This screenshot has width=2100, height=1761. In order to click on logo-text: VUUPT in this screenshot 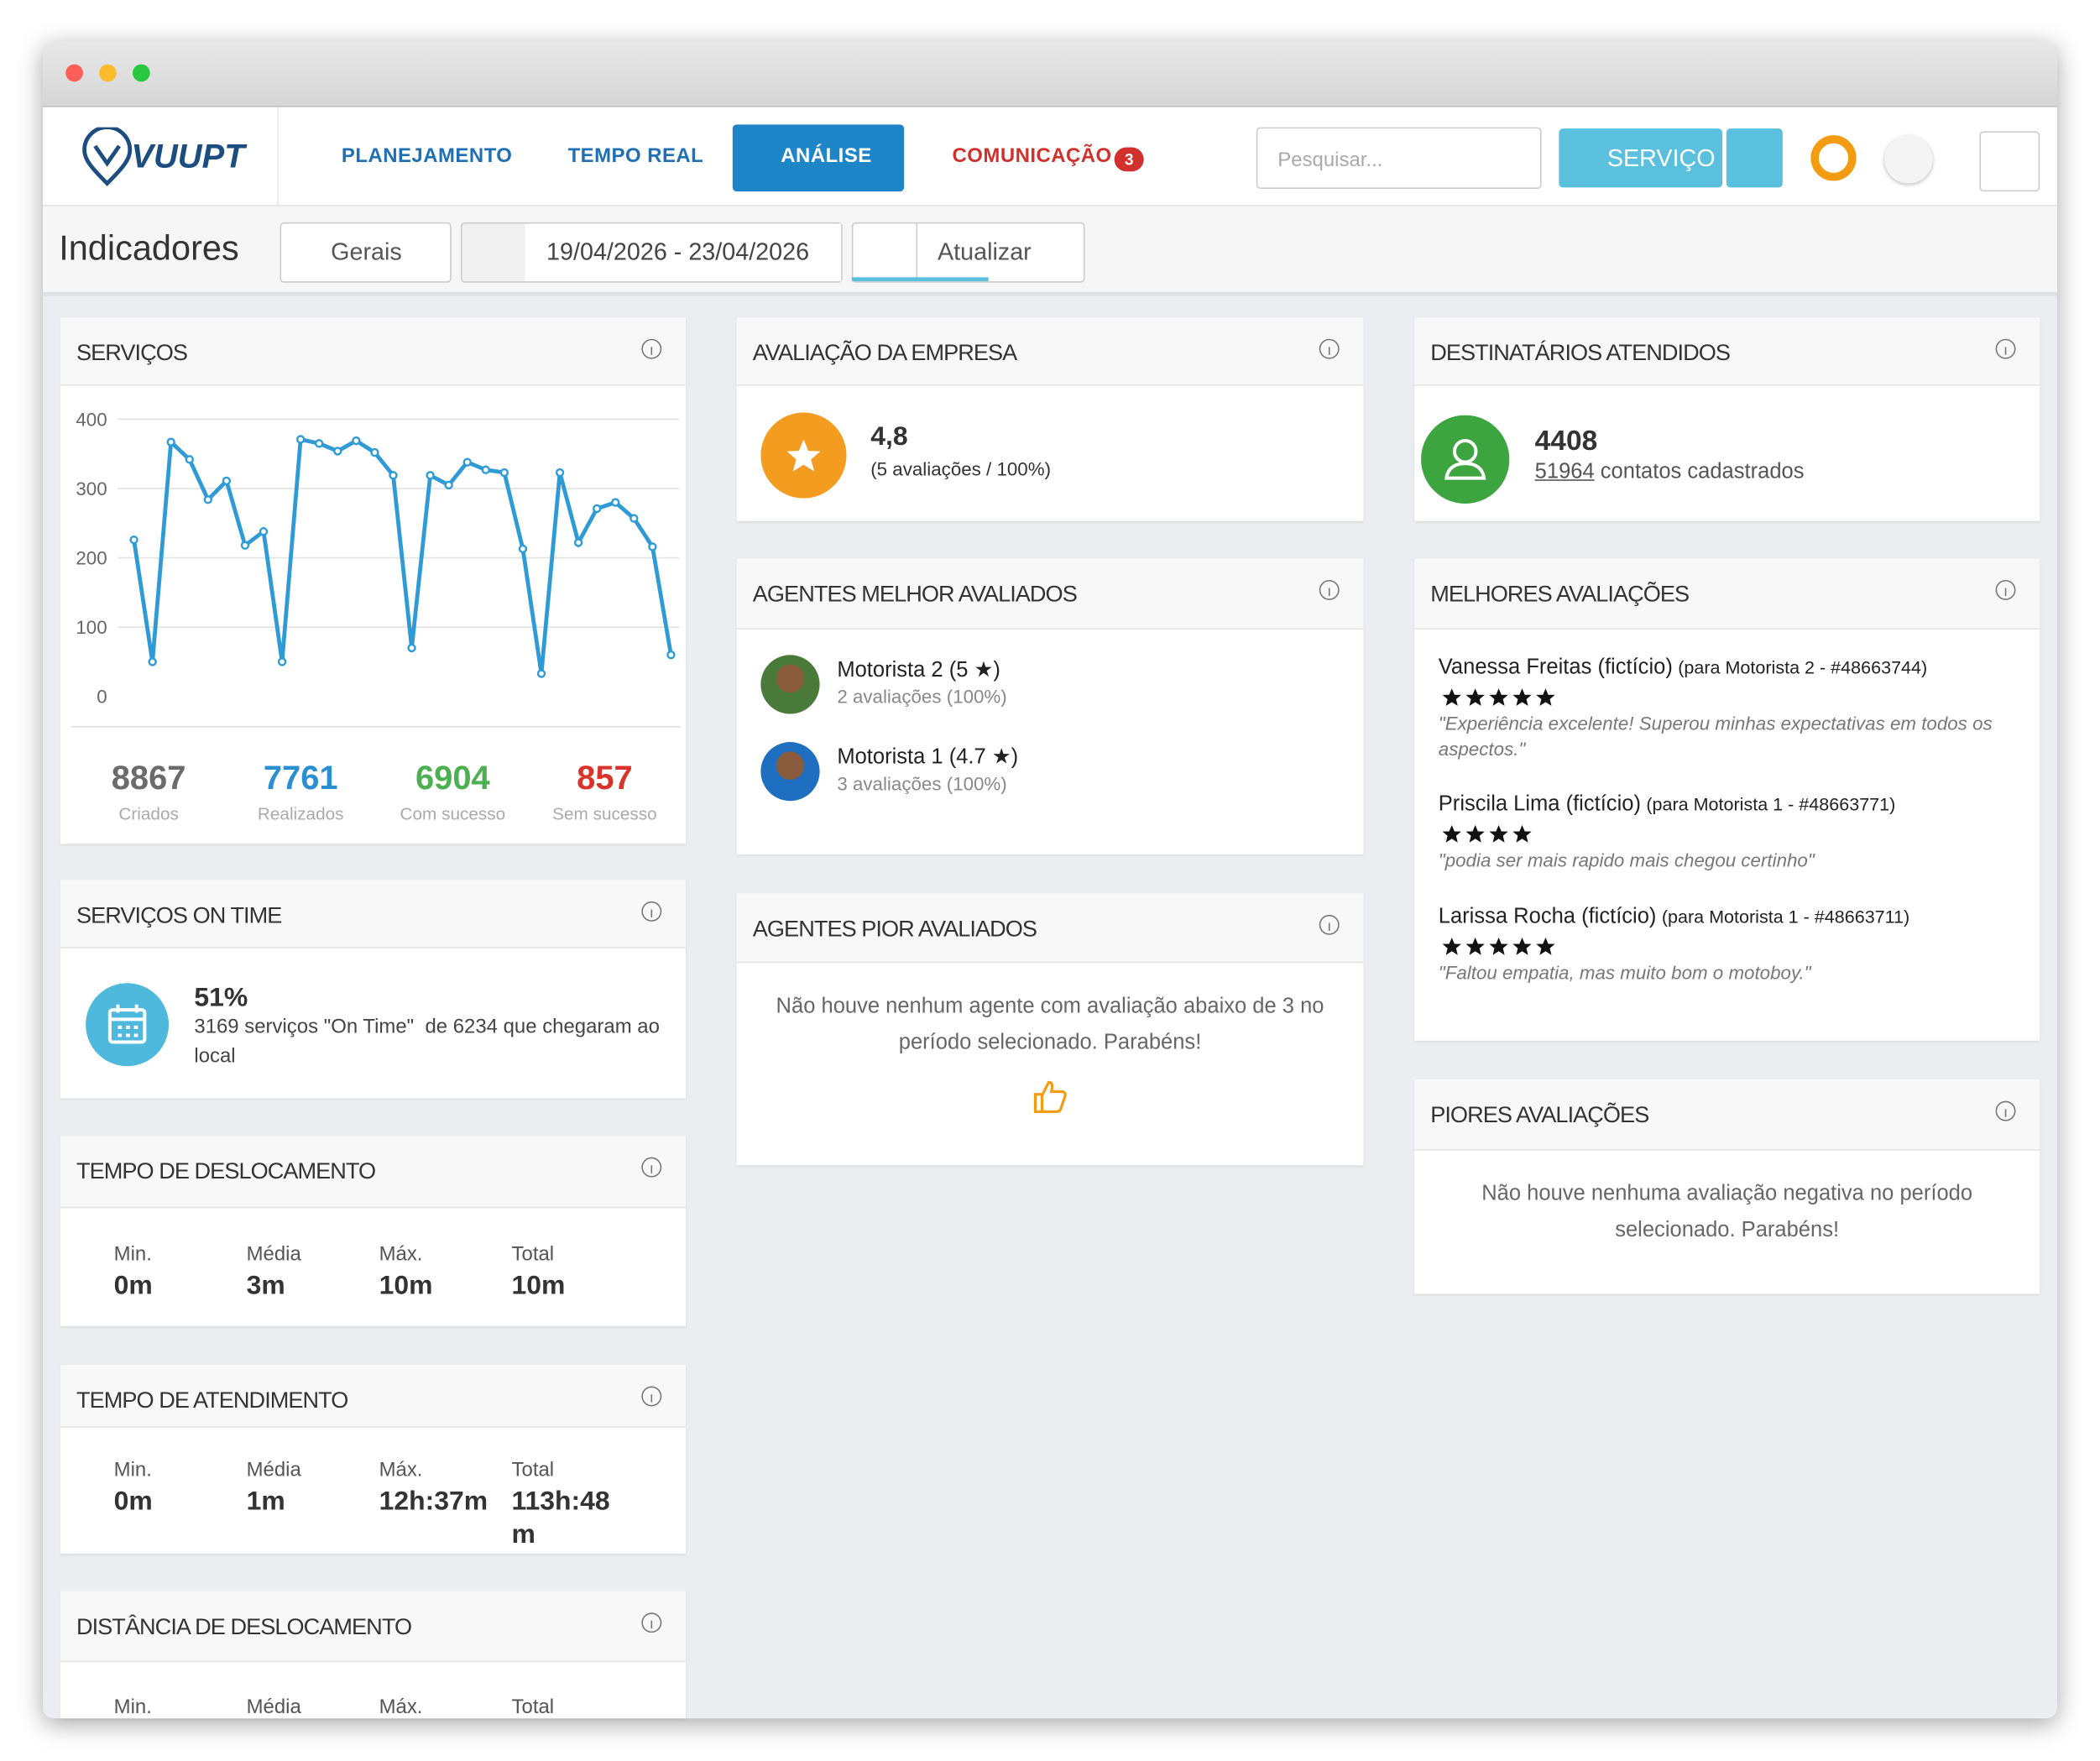, I will do `click(188, 157)`.